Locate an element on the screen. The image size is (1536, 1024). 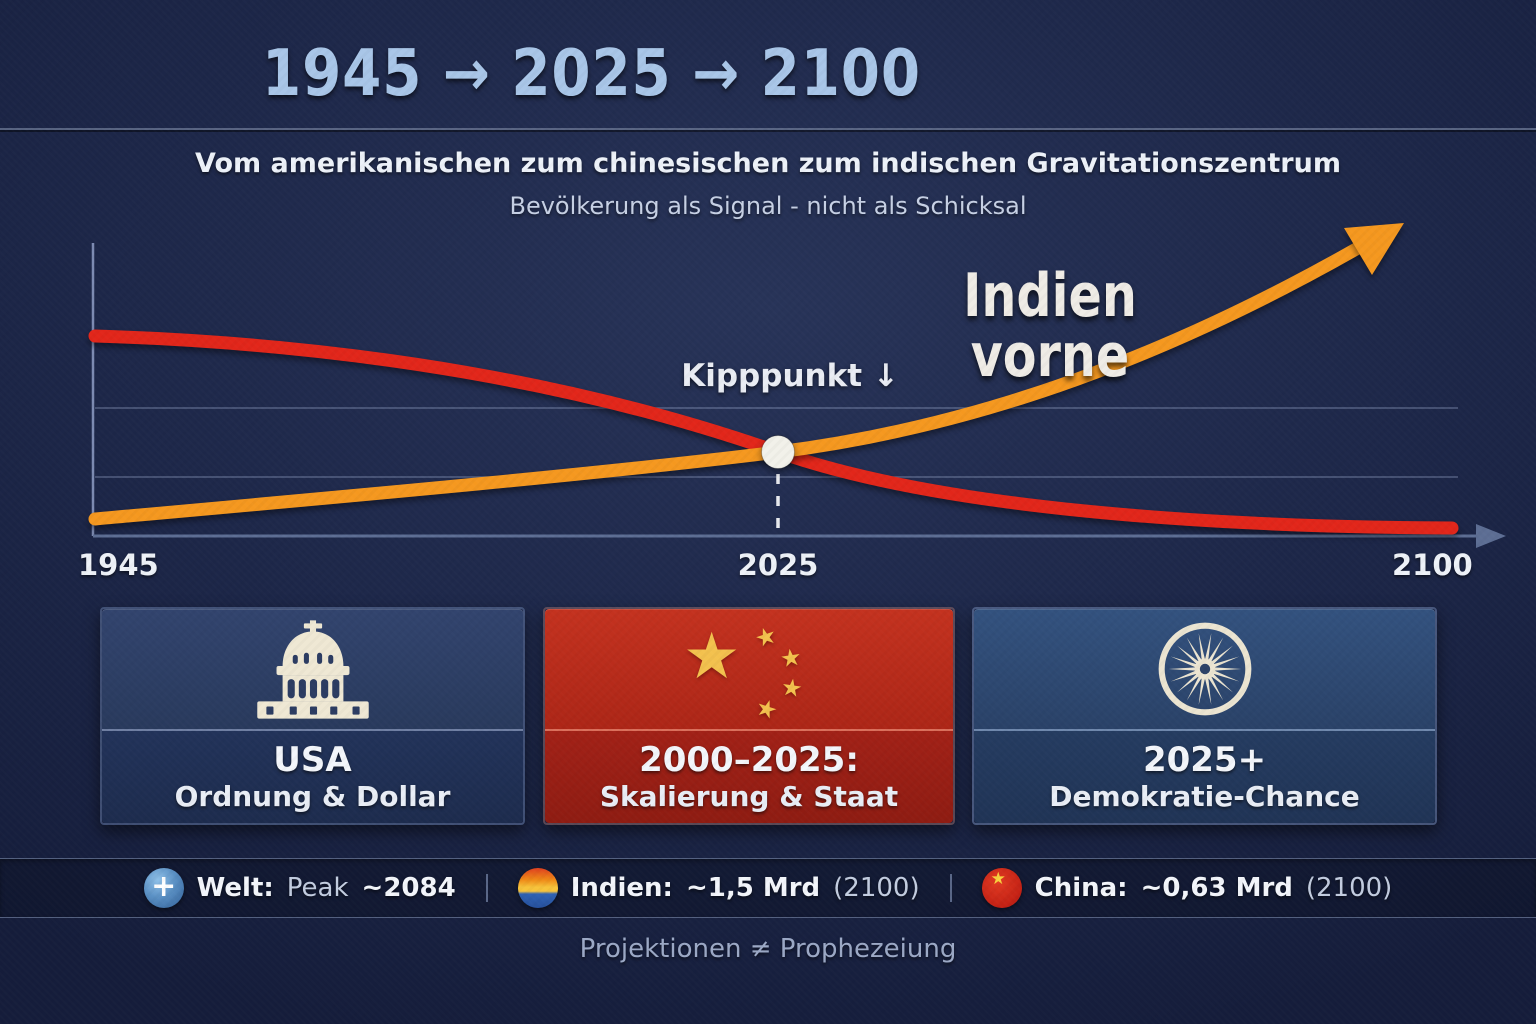
china-big-star-icon: ★ is located at coordinates (712, 657).